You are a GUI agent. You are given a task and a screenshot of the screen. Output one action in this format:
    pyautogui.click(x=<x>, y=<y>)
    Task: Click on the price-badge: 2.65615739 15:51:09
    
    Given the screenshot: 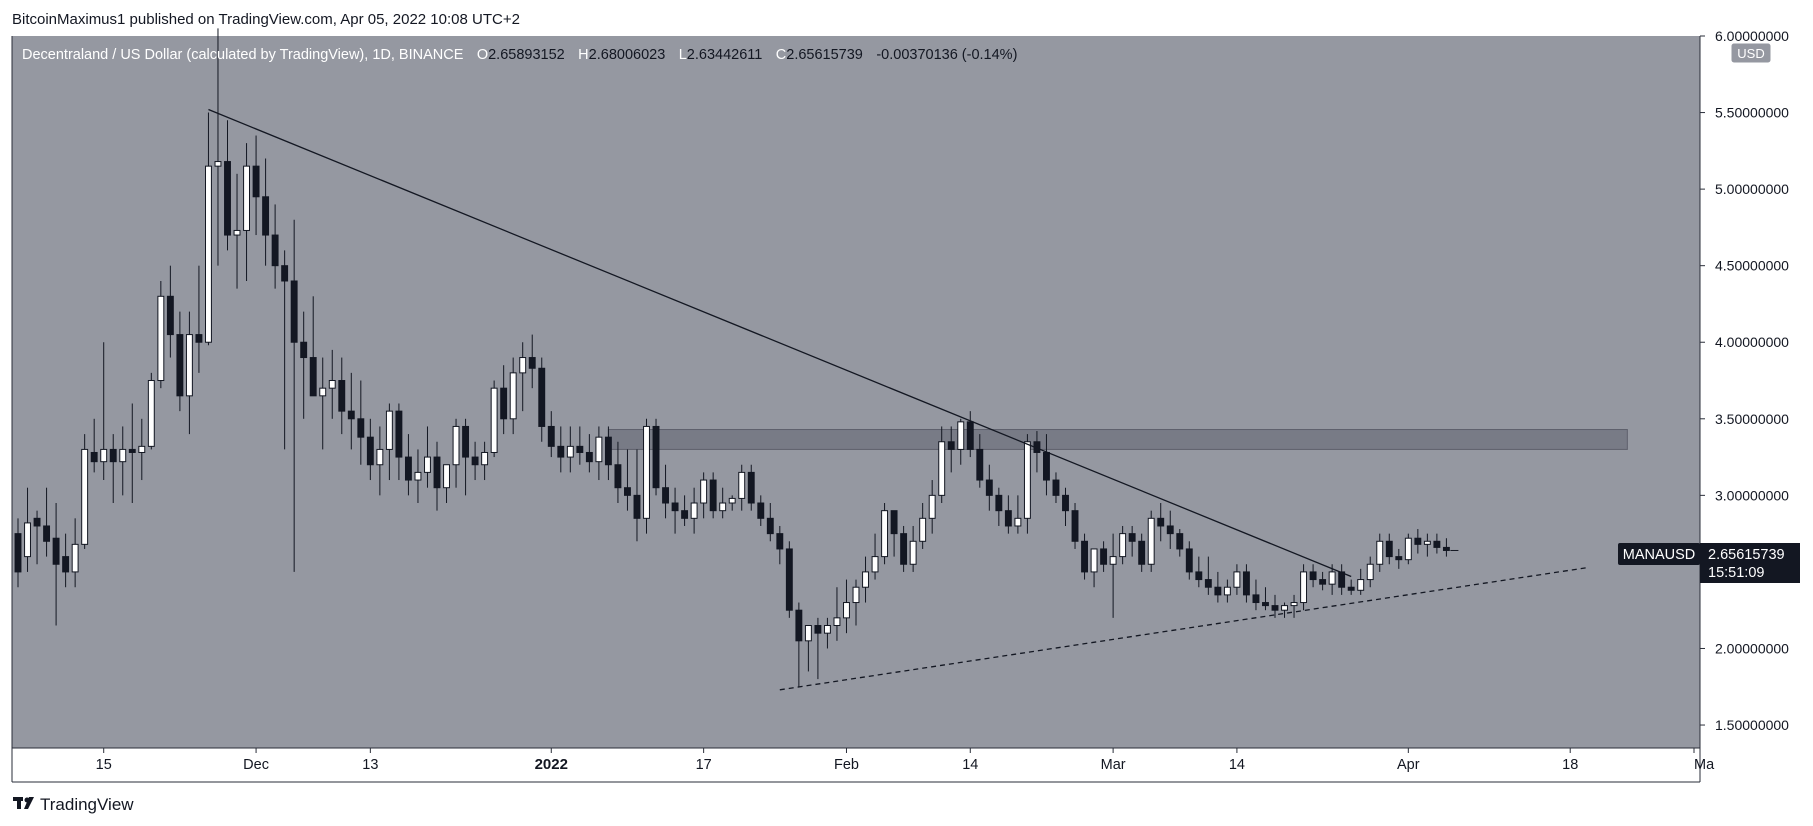 What is the action you would take?
    pyautogui.click(x=1750, y=563)
    